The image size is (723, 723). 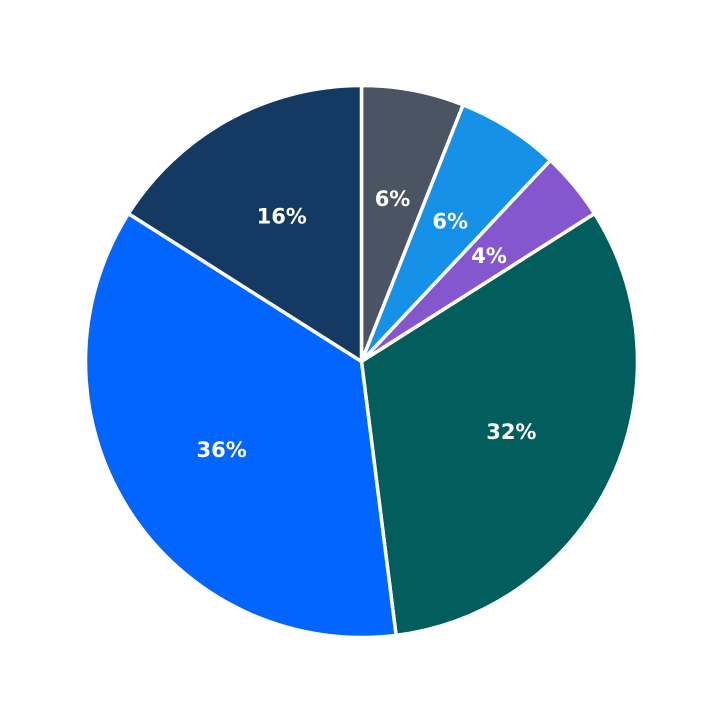 I want to click on slice-label-2: 6%, so click(x=450, y=222).